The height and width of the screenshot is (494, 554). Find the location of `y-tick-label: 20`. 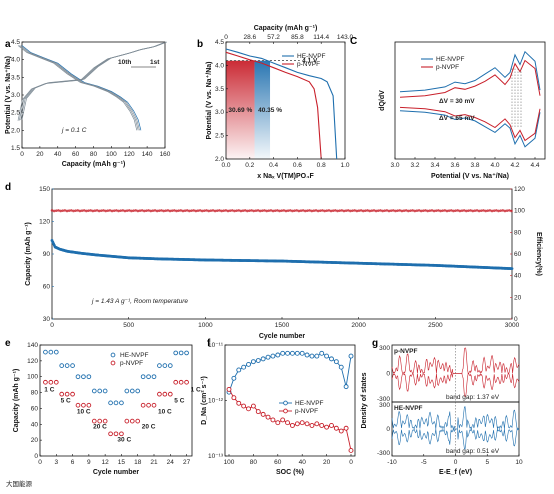

y-tick-label: 20 is located at coordinates (35, 440).